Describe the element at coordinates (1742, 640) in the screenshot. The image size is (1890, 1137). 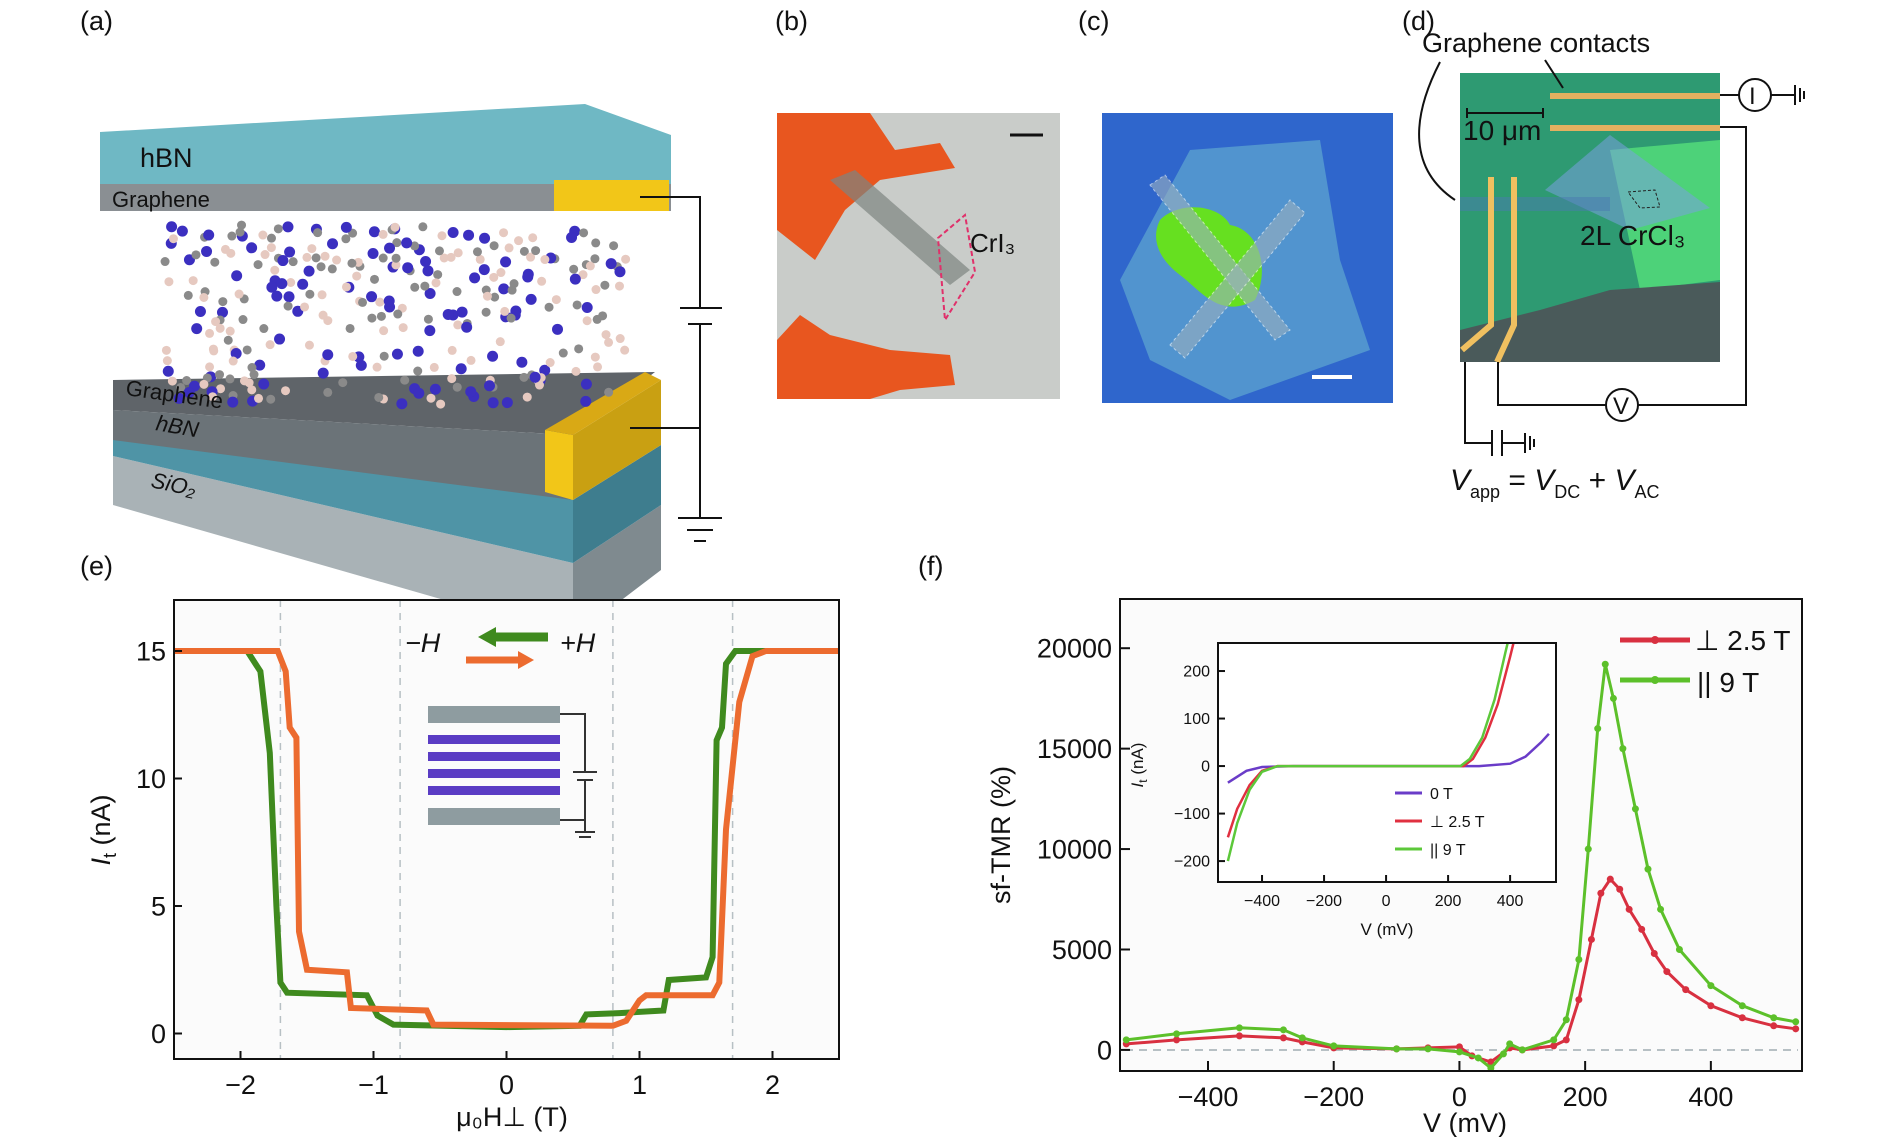
I see `legend-perp: ⊥ 2.5 T` at that location.